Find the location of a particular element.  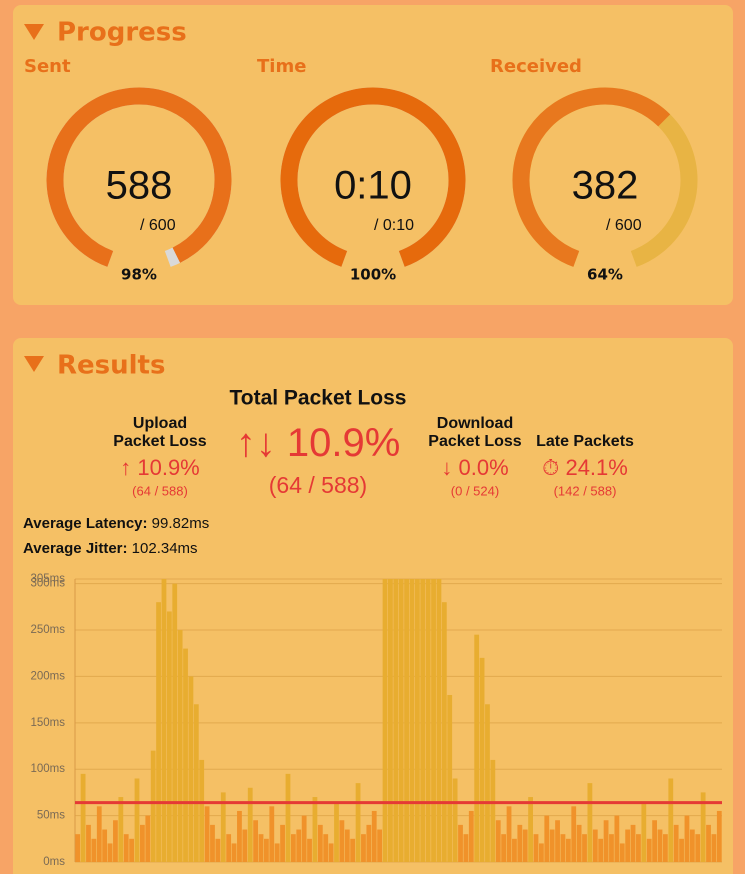

y-tick-label: 250ms is located at coordinates (47, 630).